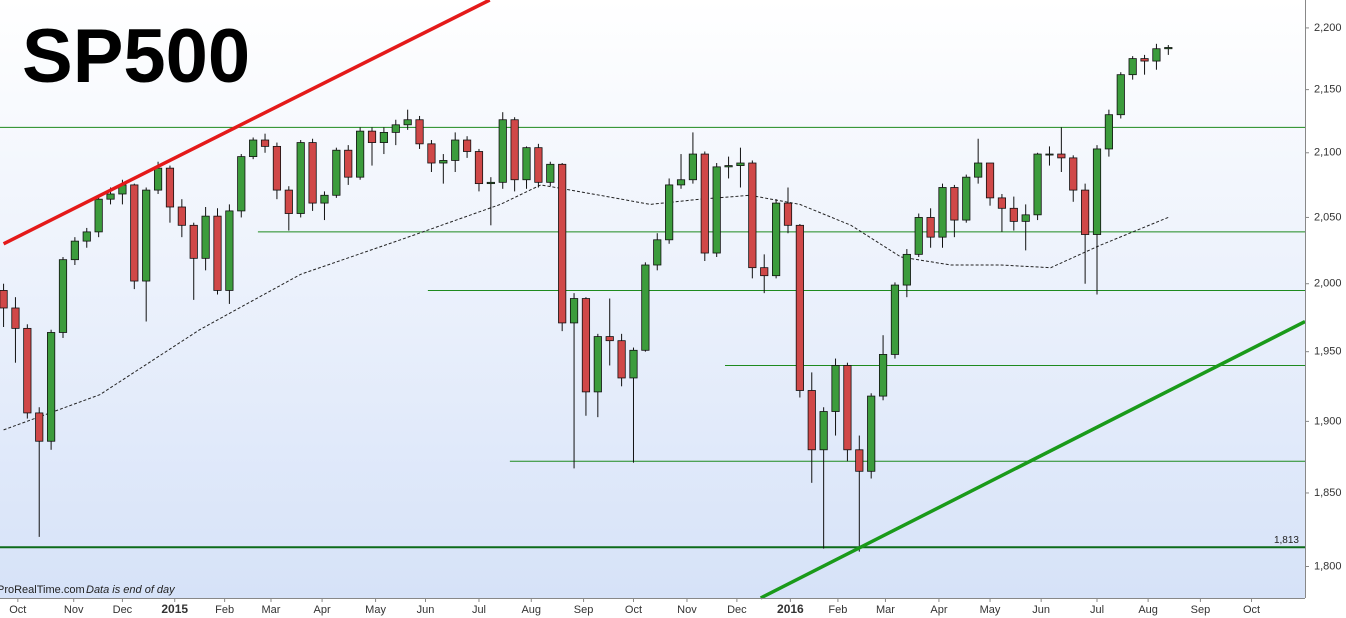 The height and width of the screenshot is (618, 1346). Describe the element at coordinates (1328, 421) in the screenshot. I see `y-tick-label: 1,900` at that location.